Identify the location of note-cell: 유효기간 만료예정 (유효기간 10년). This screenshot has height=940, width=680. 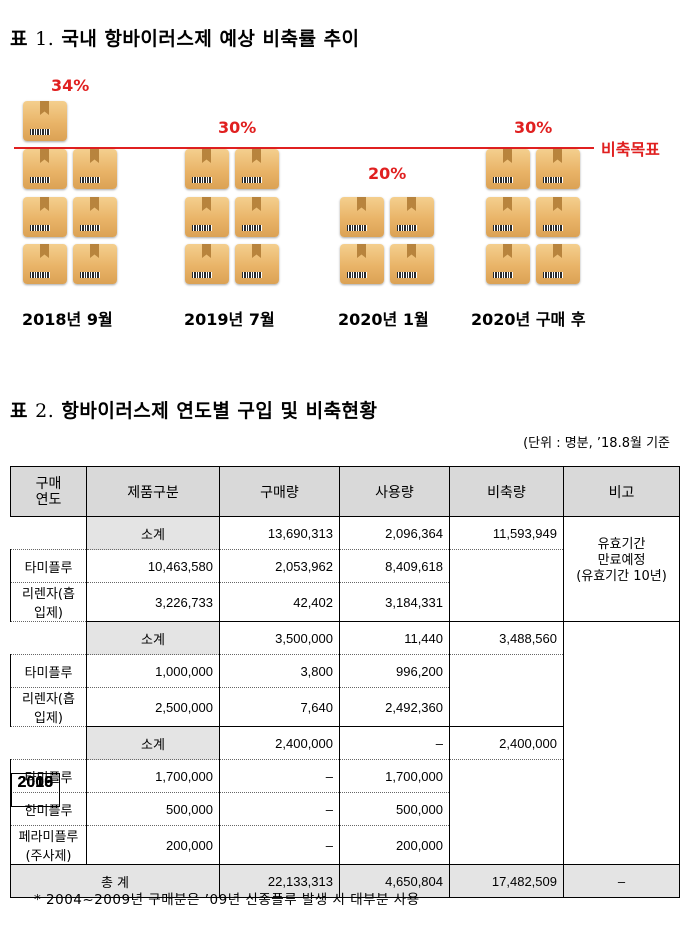
(621, 569).